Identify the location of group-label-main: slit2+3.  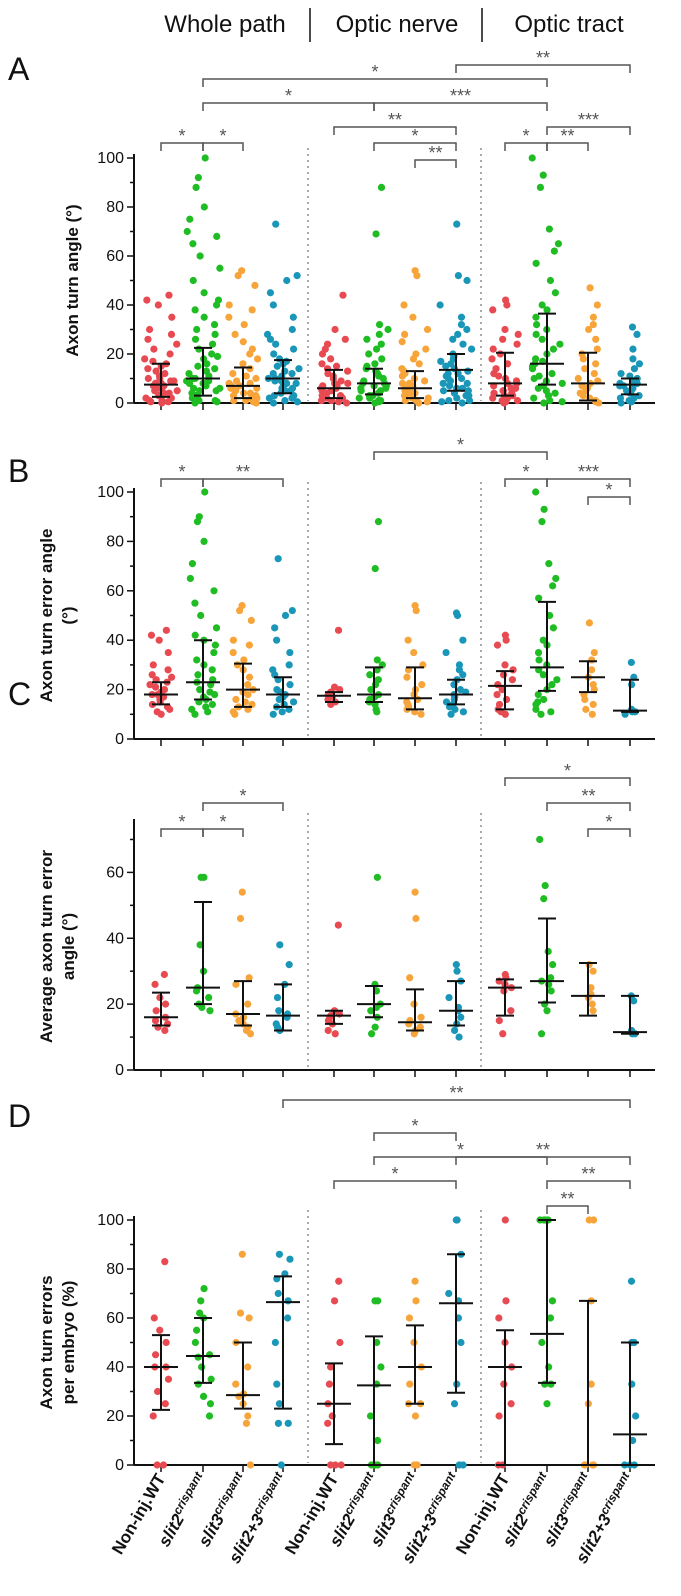
(593, 1538).